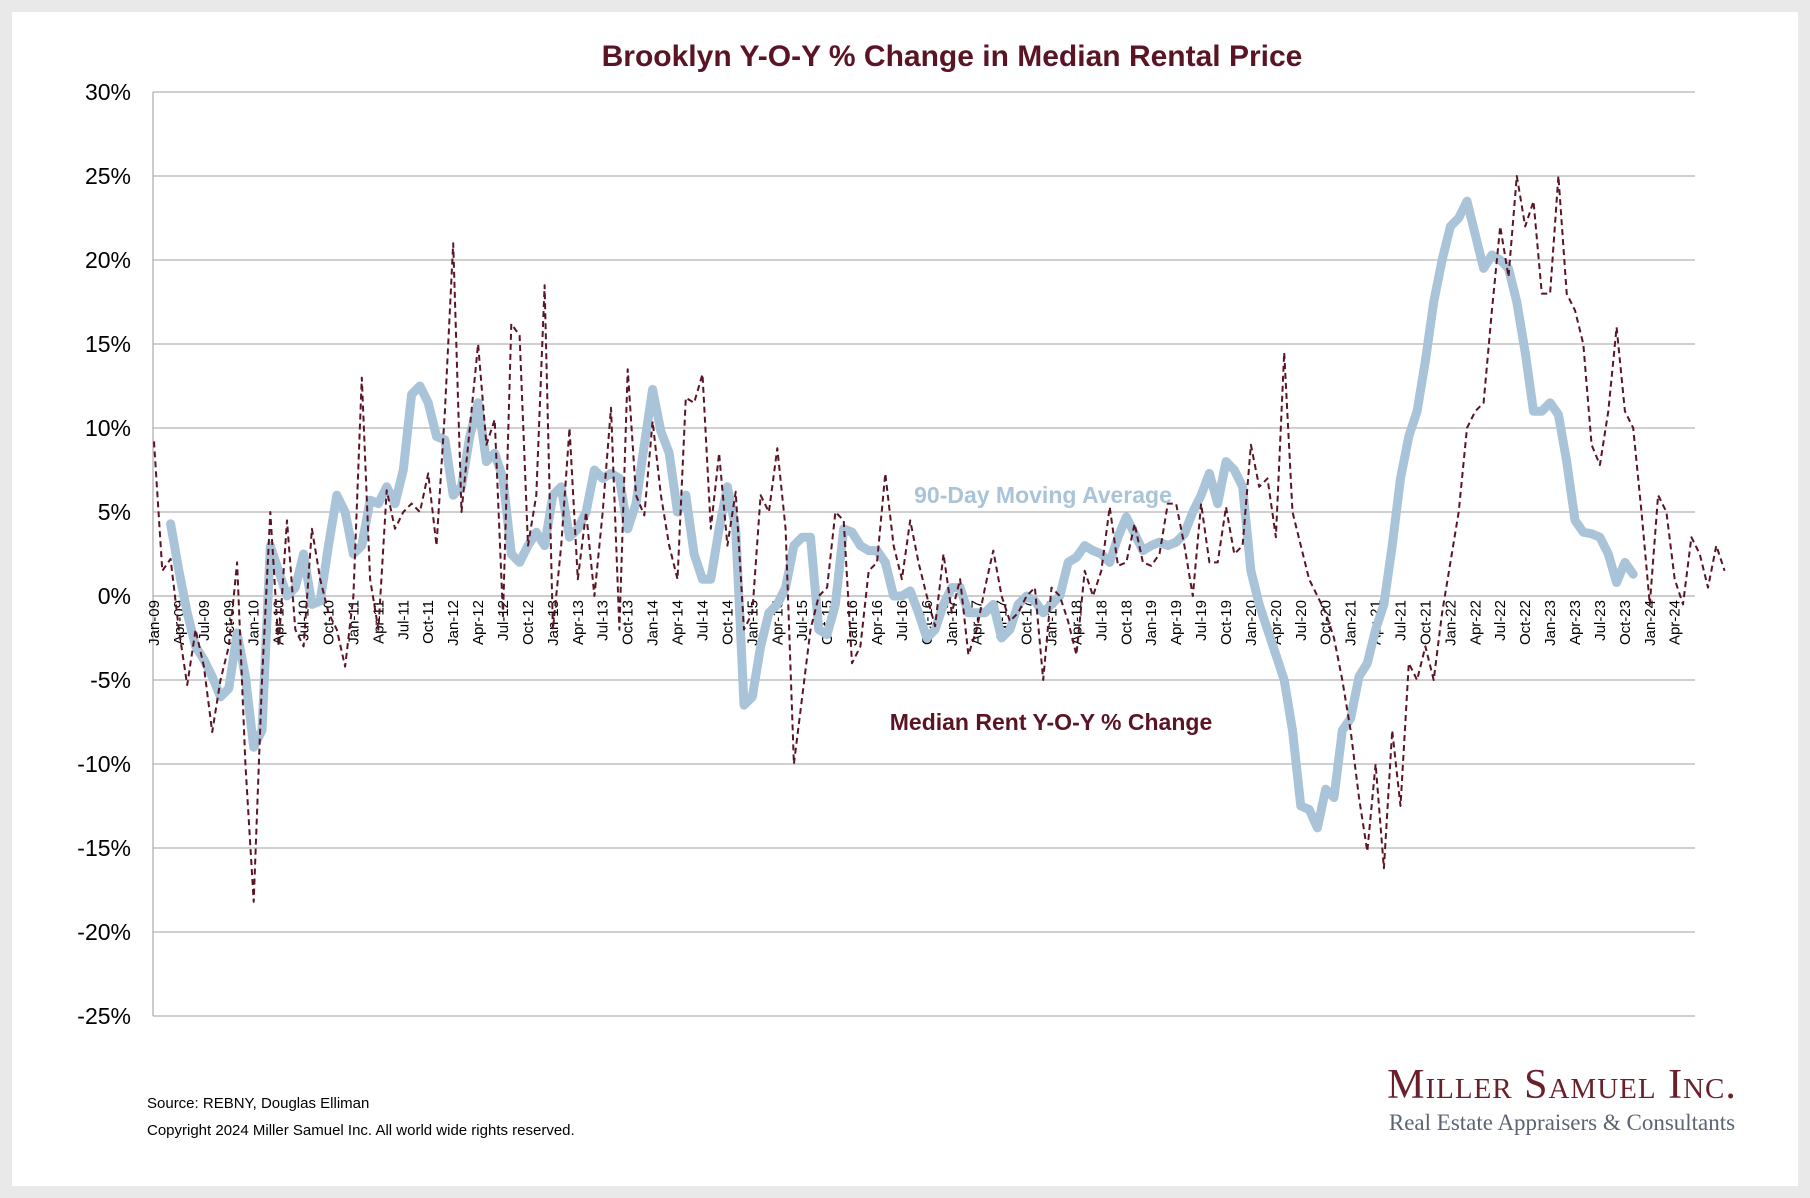 The image size is (1810, 1198). I want to click on x-tick-label: Jul-09, so click(204, 620).